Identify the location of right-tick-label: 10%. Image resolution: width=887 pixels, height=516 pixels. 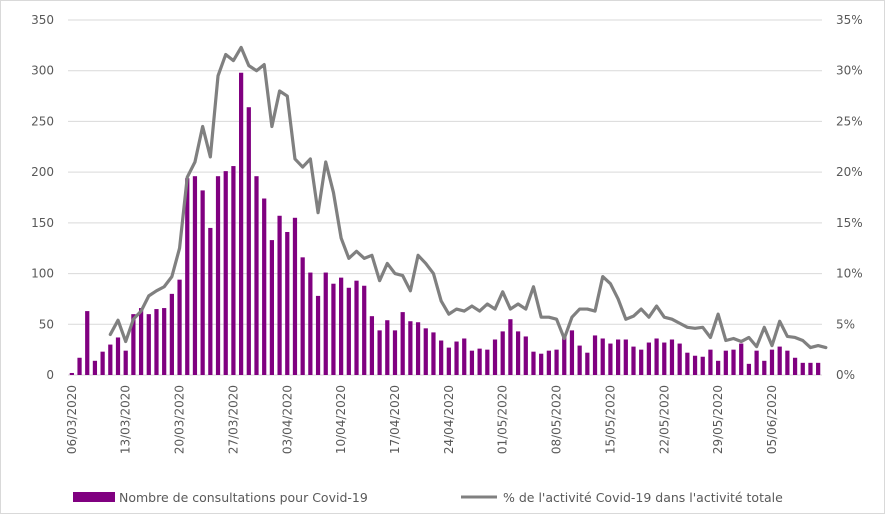
(849, 274).